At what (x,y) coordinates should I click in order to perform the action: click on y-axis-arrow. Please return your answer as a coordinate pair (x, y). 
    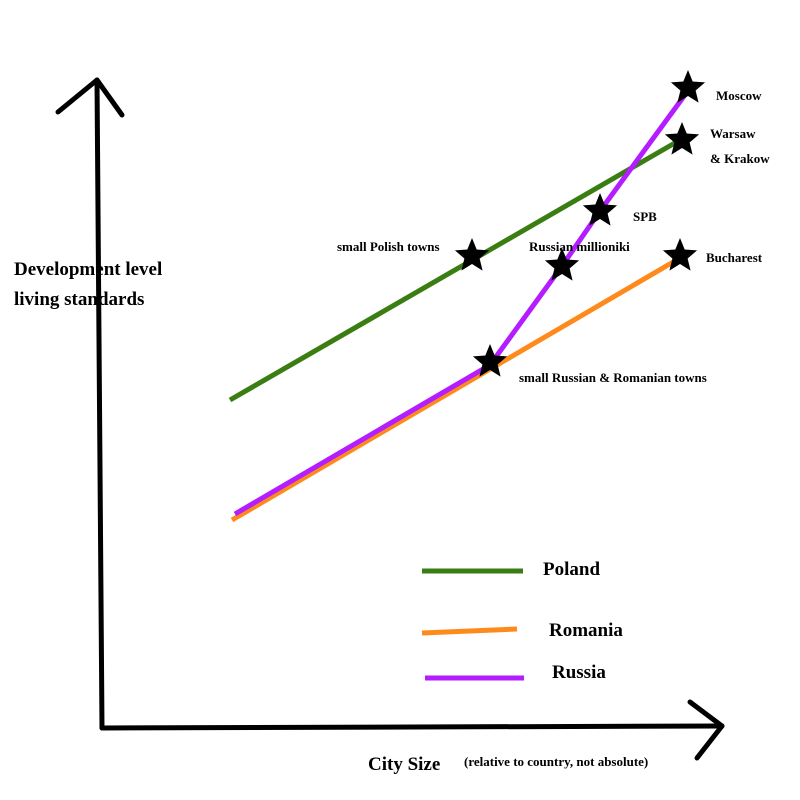
    Looking at the image, I should click on (90, 97).